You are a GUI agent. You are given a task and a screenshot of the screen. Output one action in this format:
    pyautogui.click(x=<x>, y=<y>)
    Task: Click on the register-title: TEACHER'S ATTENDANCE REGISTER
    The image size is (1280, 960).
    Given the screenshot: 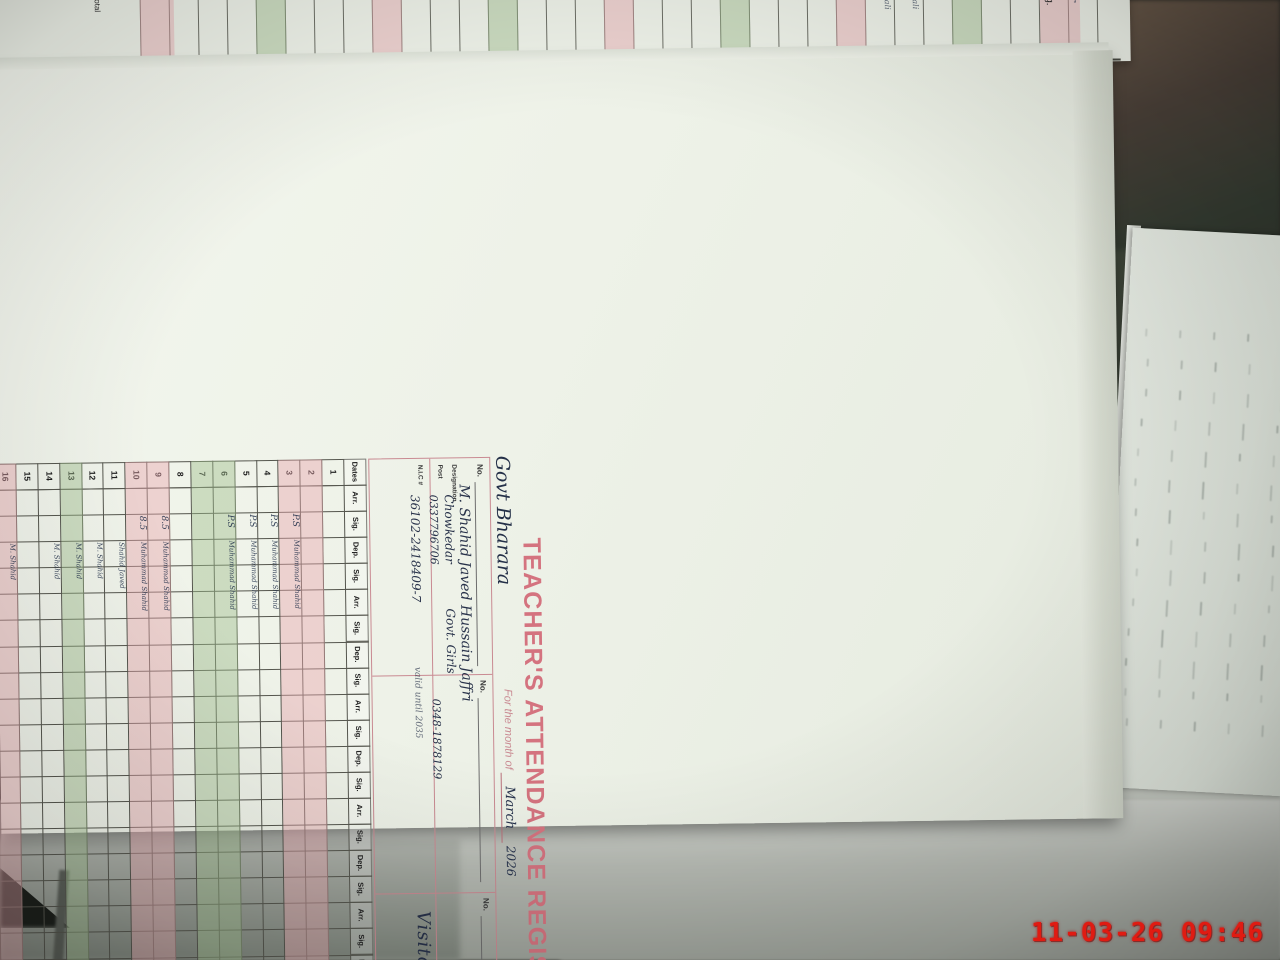 What is the action you would take?
    pyautogui.click(x=535, y=748)
    